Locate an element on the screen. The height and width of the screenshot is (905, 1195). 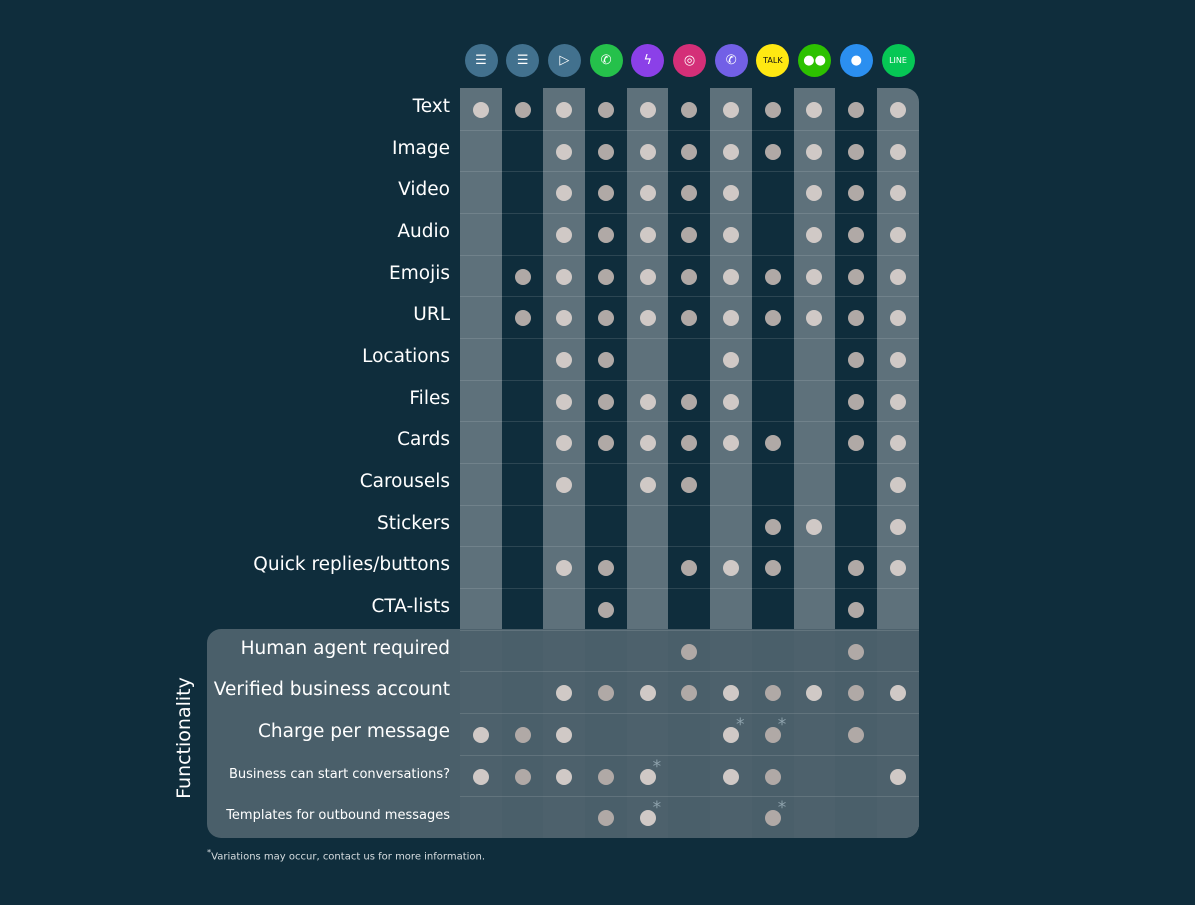
instagram-icon: ◎ is located at coordinates (689, 60).